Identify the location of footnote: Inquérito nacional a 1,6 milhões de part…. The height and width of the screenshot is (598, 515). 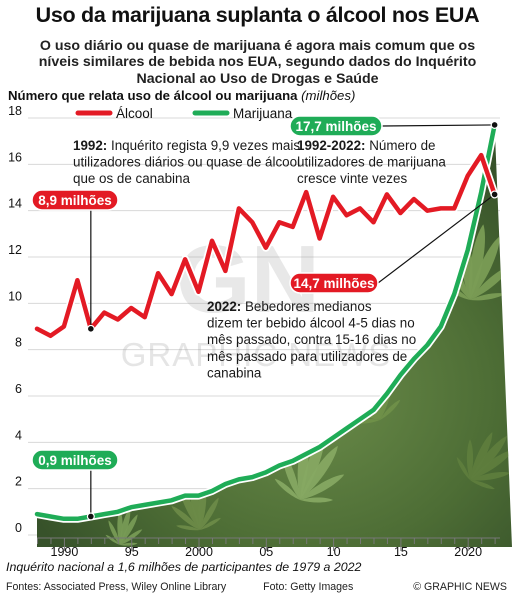
(184, 567).